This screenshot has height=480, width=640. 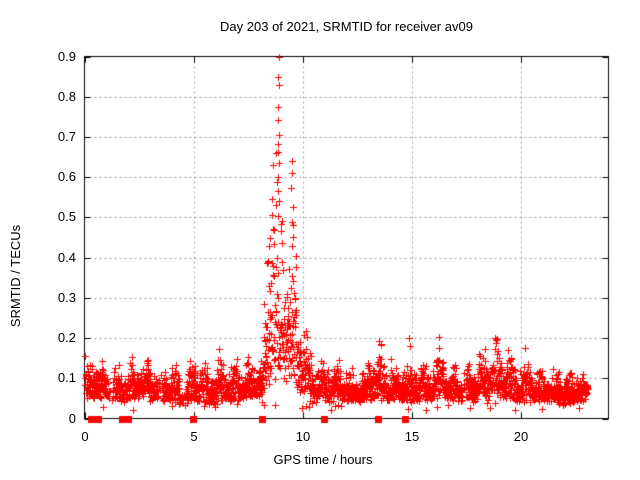 What do you see at coordinates (194, 436) in the screenshot?
I see `x-tick-label: 5` at bounding box center [194, 436].